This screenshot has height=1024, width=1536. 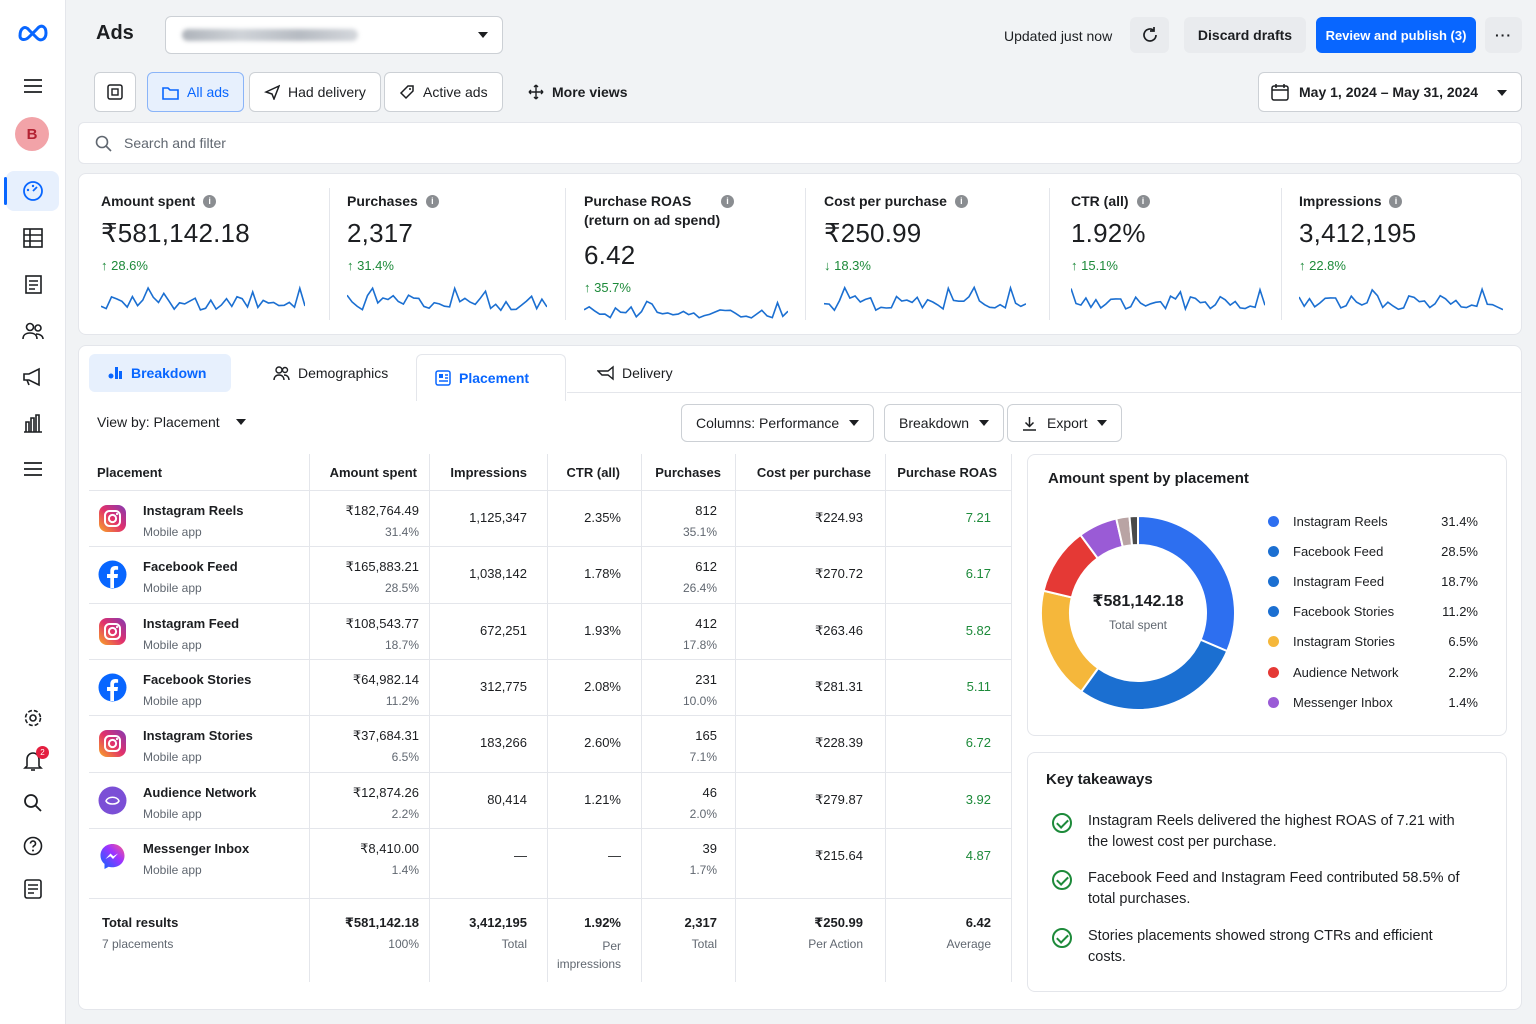 I want to click on legend-value: 31.4%, so click(x=1459, y=521).